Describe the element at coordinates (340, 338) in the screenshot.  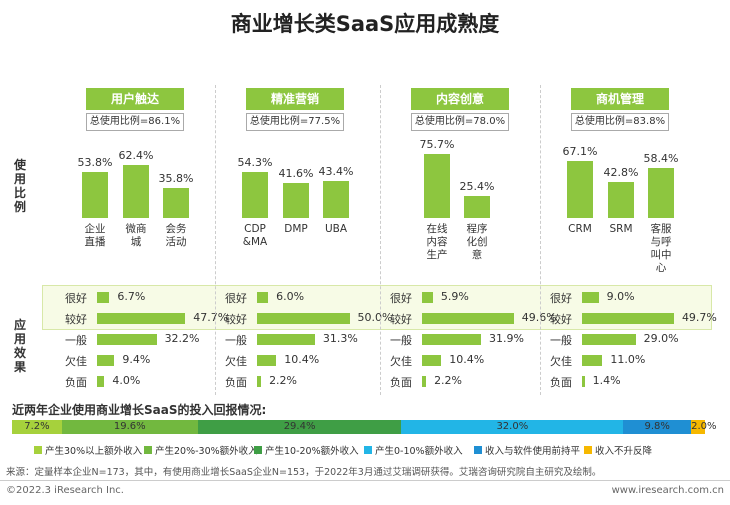
I see `rating-value: 31.3%` at that location.